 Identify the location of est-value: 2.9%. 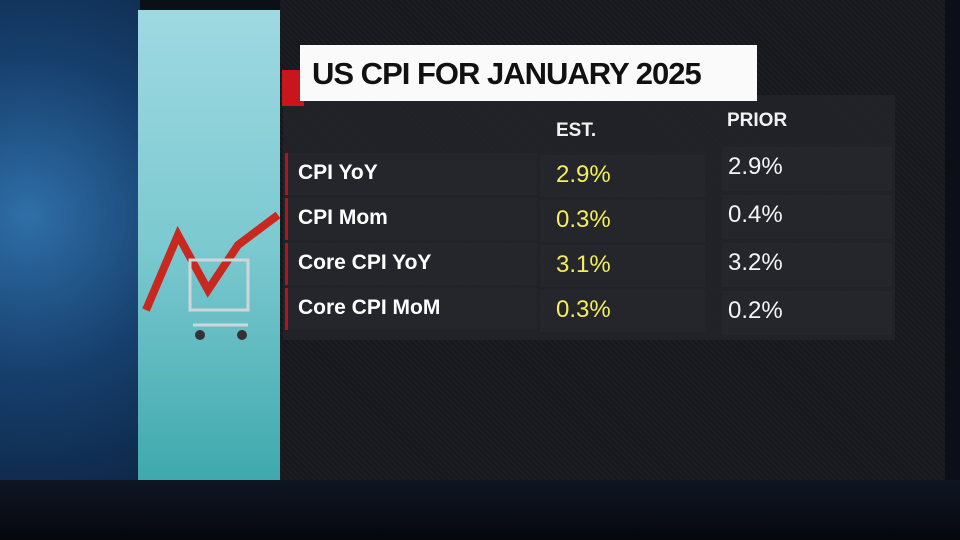
(622, 176).